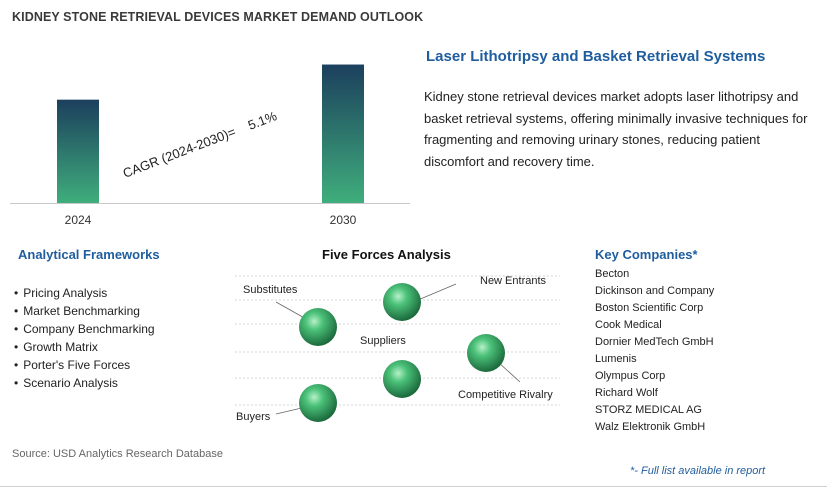 This screenshot has width=827, height=496. Describe the element at coordinates (78, 220) in the screenshot. I see `x-tick-label: 2024` at that location.